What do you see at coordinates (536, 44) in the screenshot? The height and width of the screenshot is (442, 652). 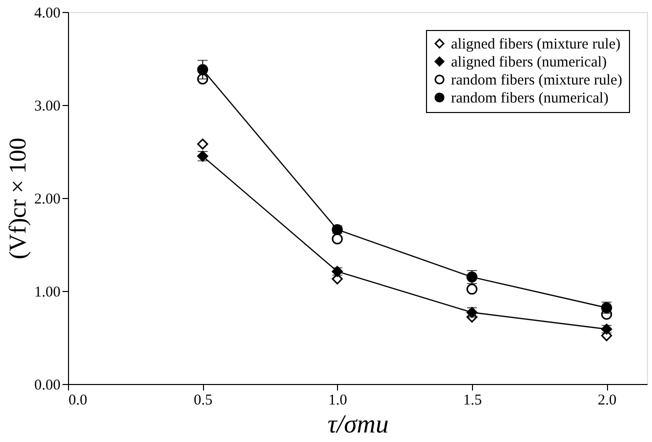 I see `legend-label: aligned fibers (mixture rule)` at bounding box center [536, 44].